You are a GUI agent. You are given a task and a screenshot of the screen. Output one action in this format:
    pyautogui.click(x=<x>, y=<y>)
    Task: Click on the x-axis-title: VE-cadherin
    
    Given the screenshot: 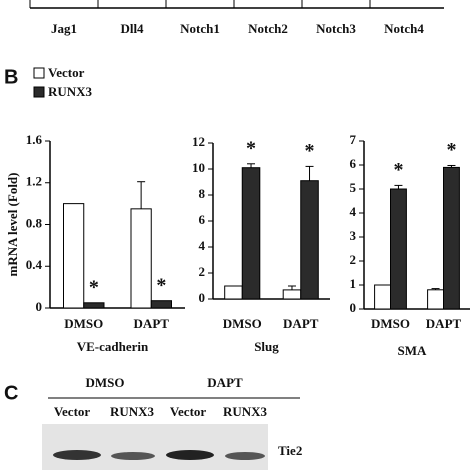 What is the action you would take?
    pyautogui.click(x=113, y=346)
    